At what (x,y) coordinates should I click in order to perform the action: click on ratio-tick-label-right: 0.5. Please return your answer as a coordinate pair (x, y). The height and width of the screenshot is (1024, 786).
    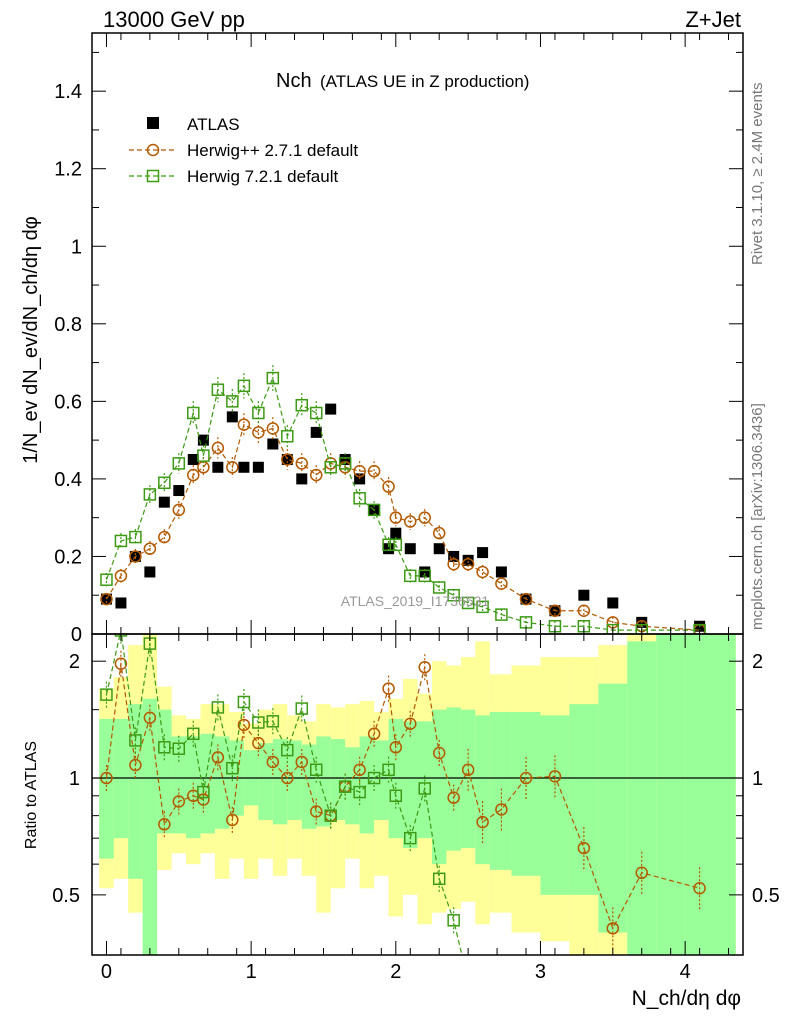
    Looking at the image, I should click on (766, 896).